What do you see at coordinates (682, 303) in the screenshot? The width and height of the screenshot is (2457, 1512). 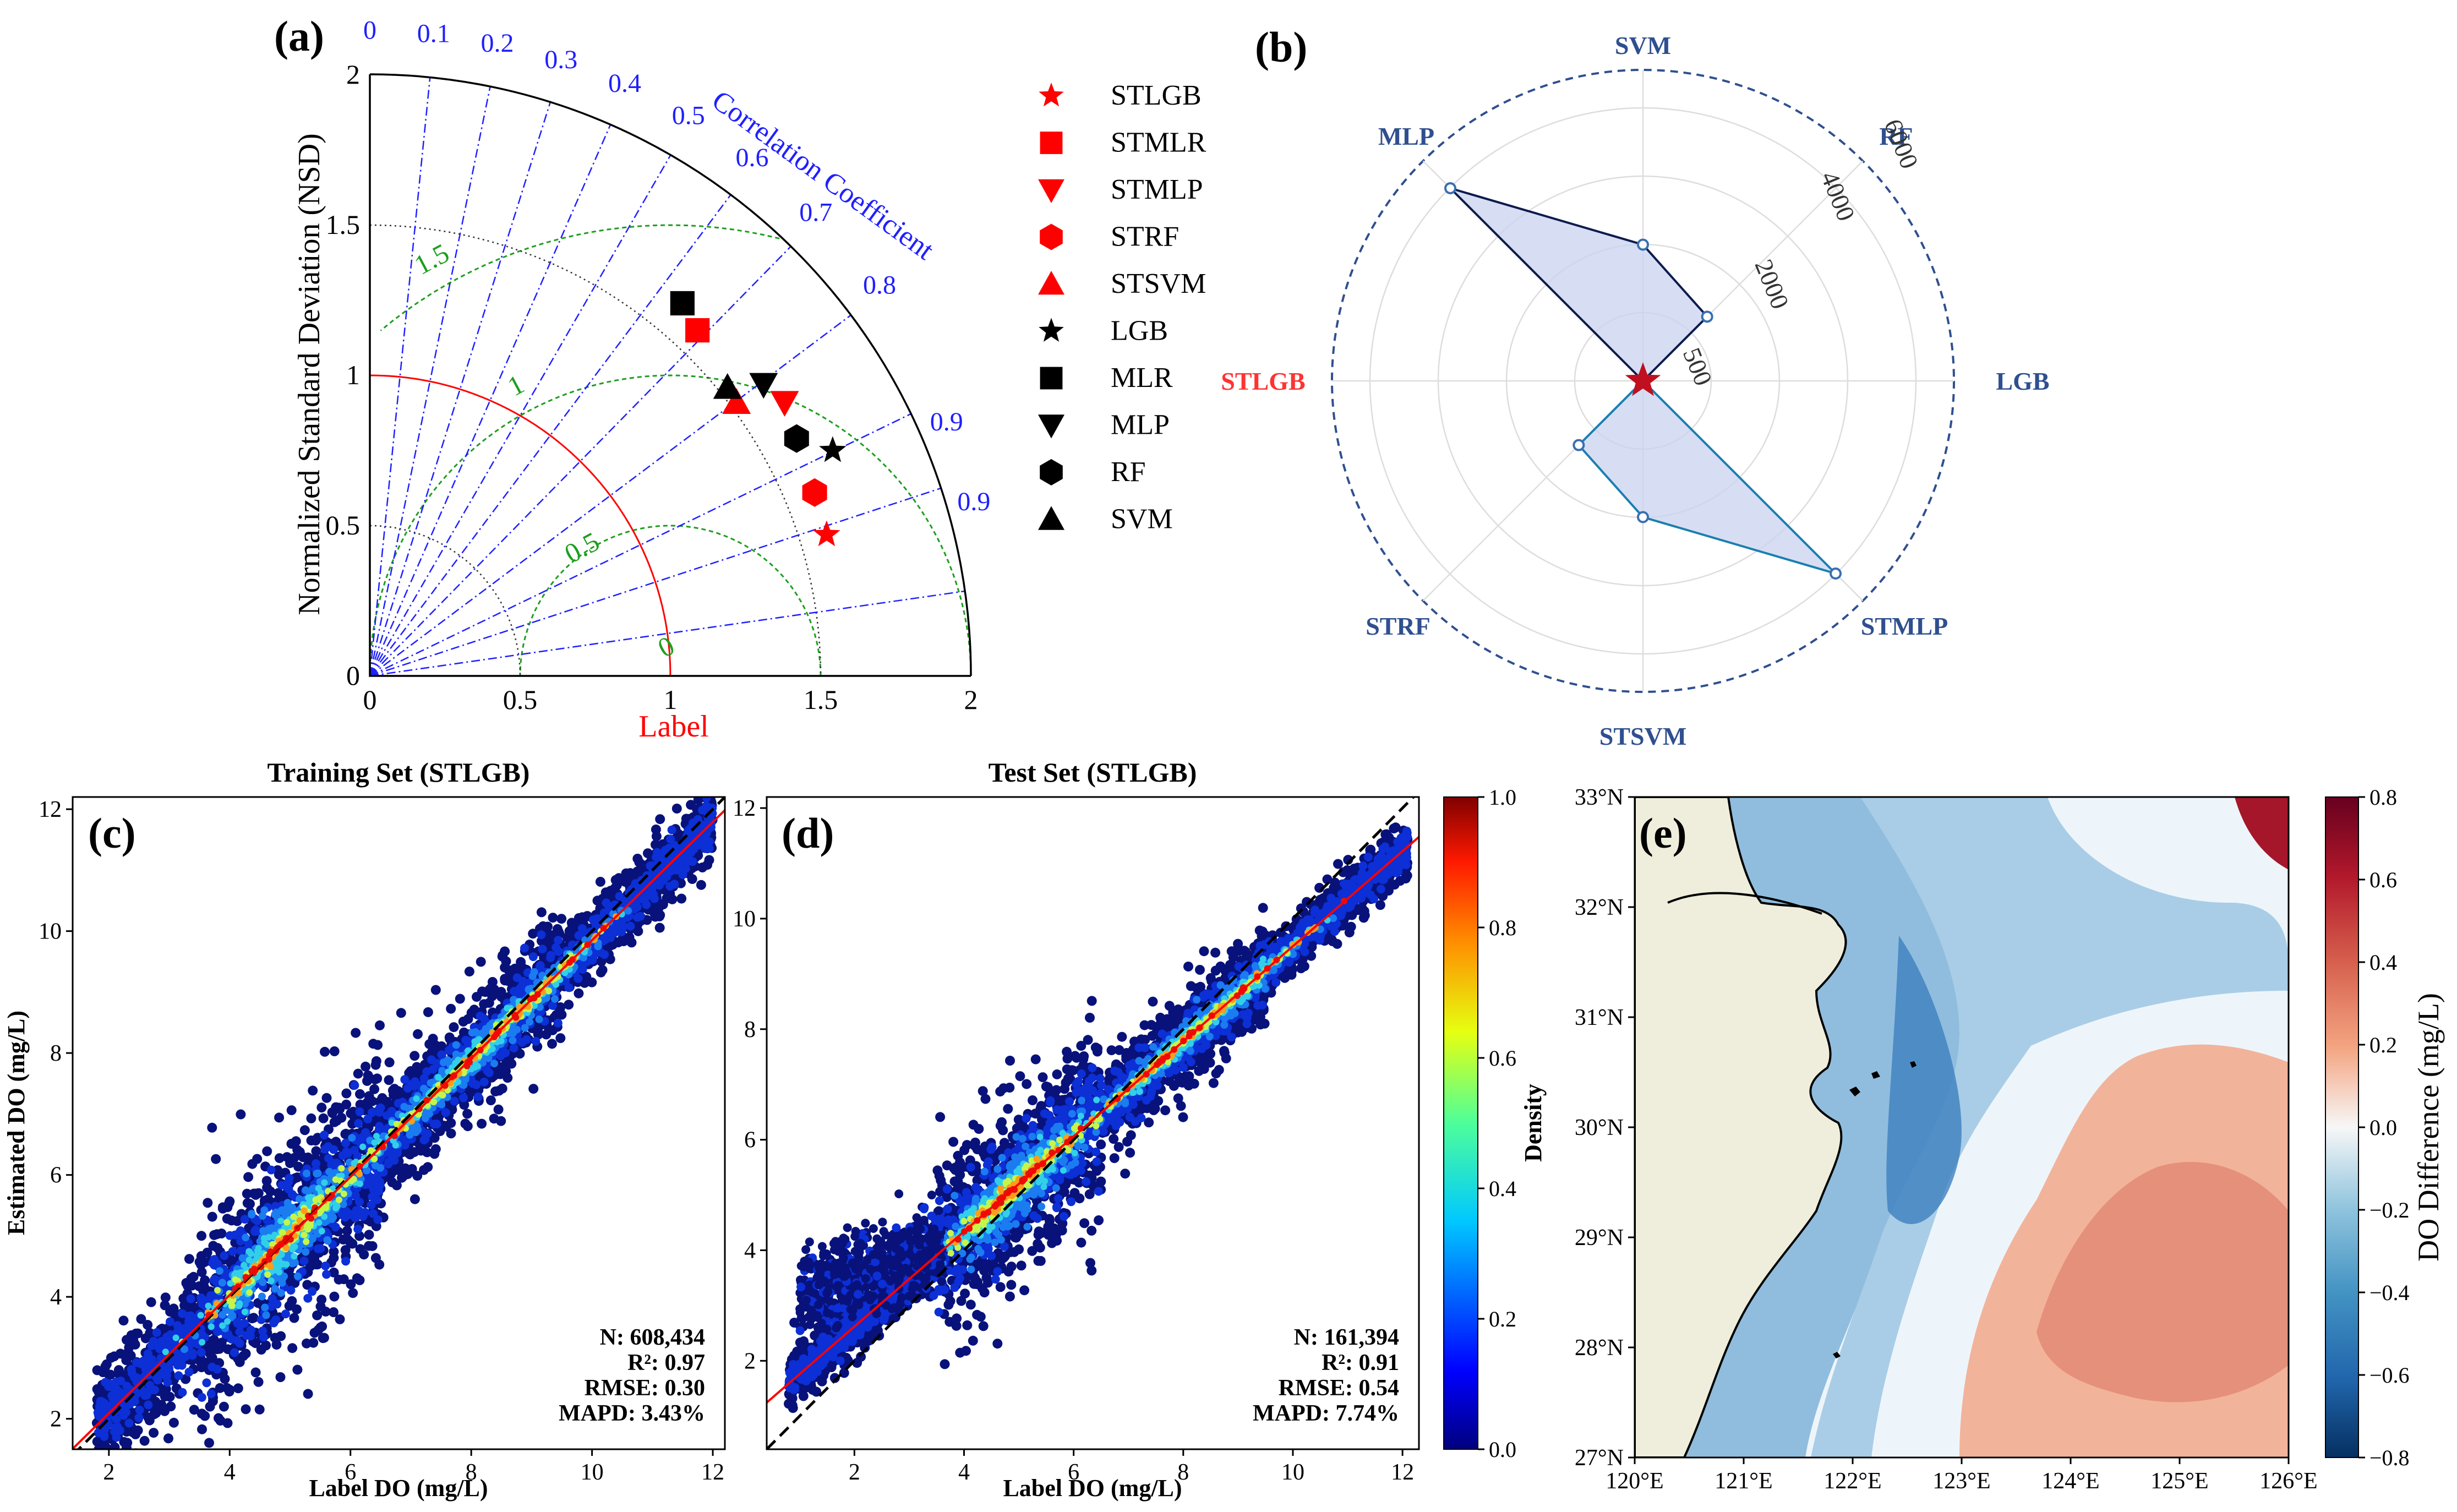 I see `taylor-point-mlr` at bounding box center [682, 303].